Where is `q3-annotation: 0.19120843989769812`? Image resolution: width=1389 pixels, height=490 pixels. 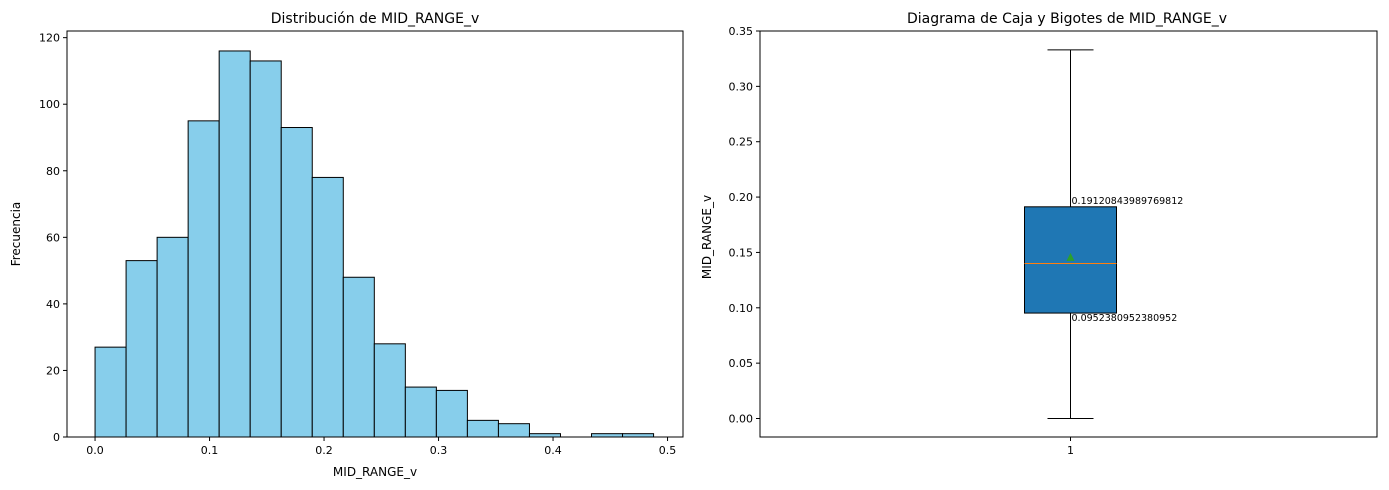
q3-annotation: 0.19120843989769812 is located at coordinates (1128, 201).